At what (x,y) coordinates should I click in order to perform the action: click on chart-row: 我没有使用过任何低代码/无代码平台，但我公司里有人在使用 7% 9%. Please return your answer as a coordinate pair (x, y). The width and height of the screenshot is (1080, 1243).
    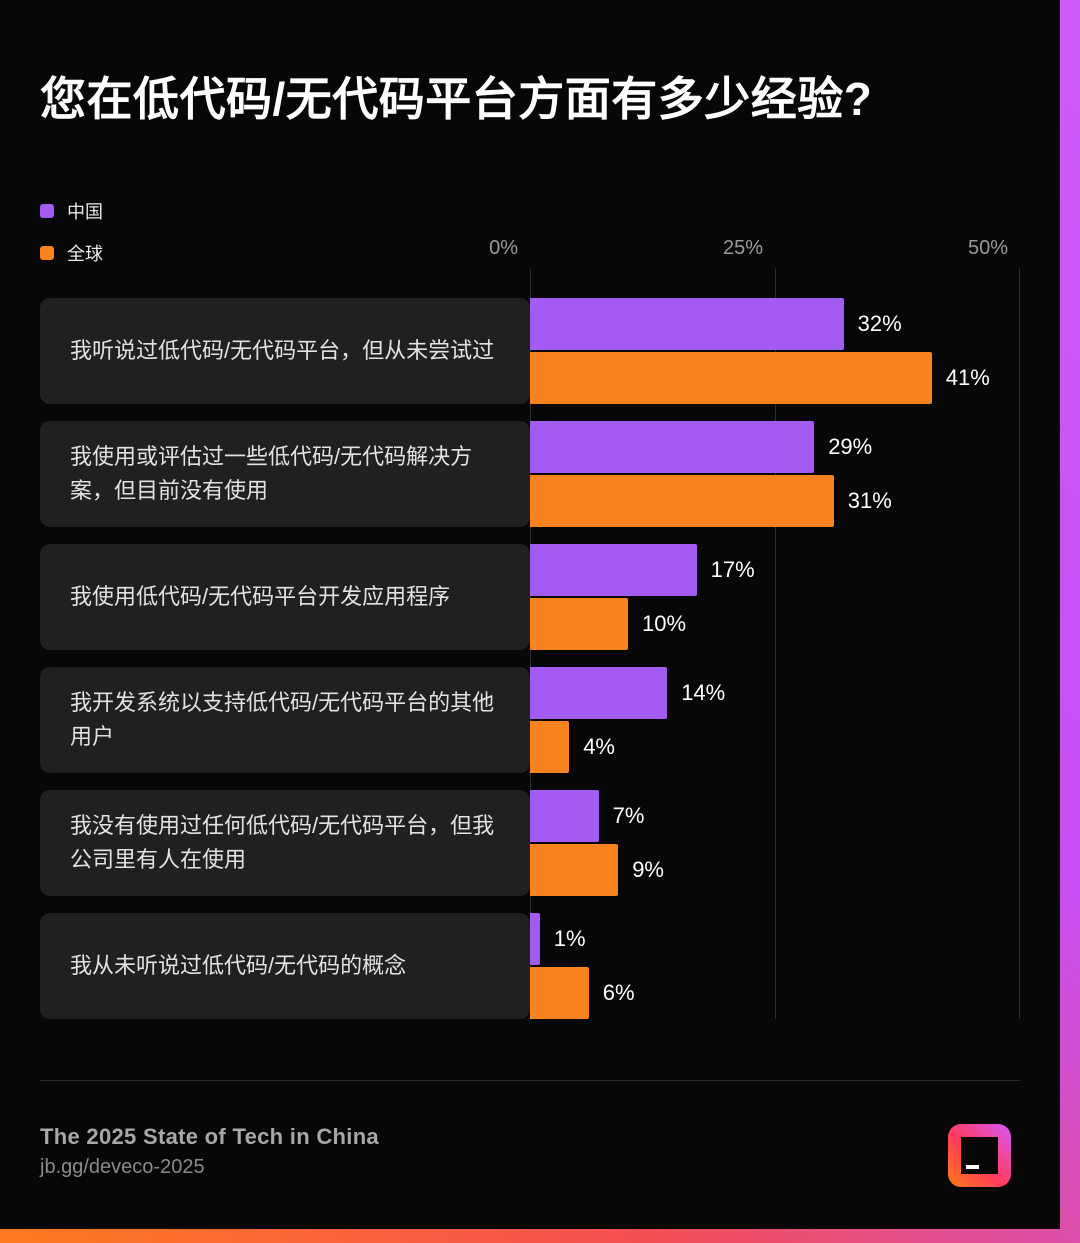
    Looking at the image, I should click on (530, 843).